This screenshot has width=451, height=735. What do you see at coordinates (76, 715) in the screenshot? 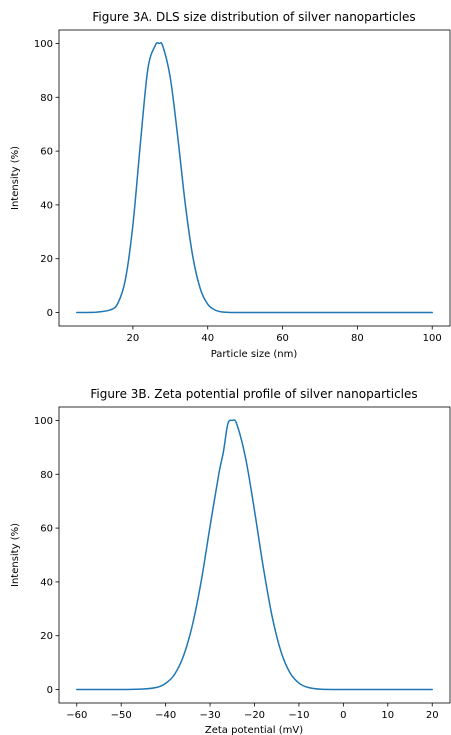
I see `chart-3b-x-tick-label: −60` at bounding box center [76, 715].